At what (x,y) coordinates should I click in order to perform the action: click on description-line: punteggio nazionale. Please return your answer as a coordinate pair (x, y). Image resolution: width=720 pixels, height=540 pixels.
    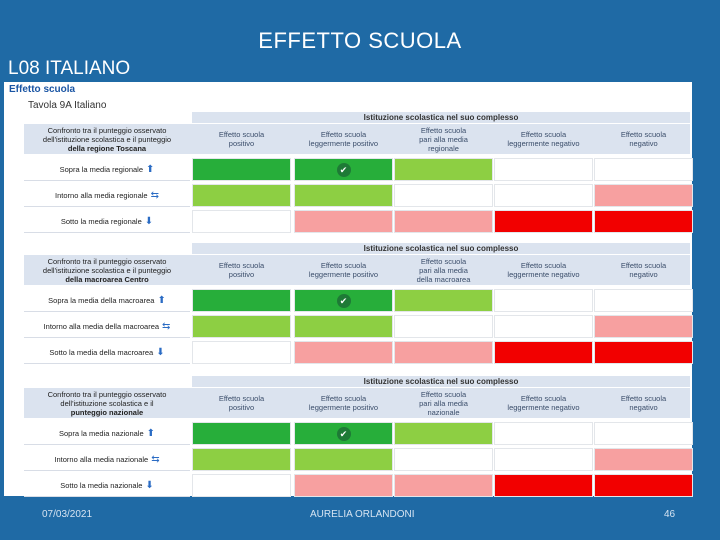
    Looking at the image, I should click on (107, 412).